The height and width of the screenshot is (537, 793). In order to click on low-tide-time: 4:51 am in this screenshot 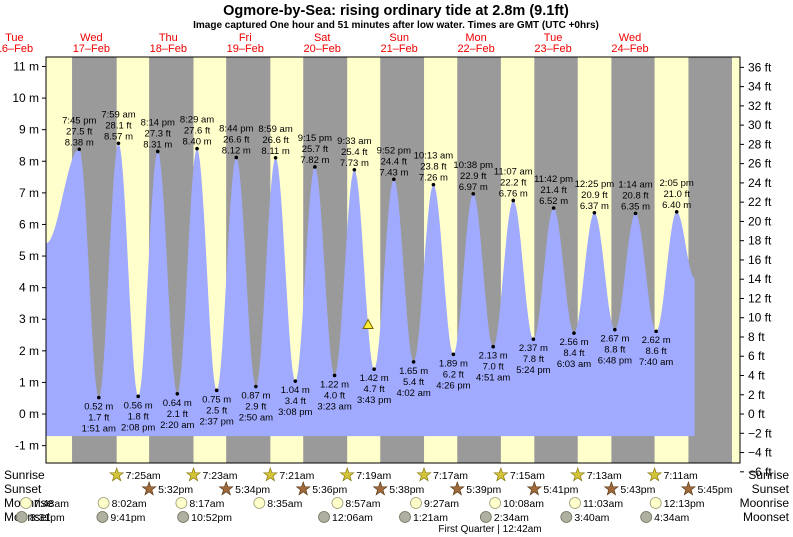, I will do `click(493, 378)`.